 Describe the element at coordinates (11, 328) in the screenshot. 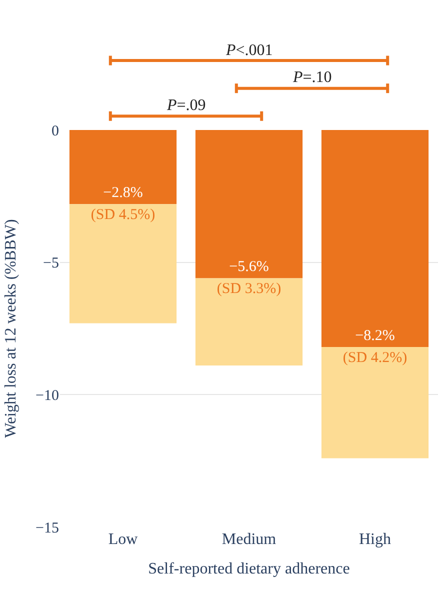

I see `y-axis-title: Weight loss at 12 weeks (%BBW)` at that location.